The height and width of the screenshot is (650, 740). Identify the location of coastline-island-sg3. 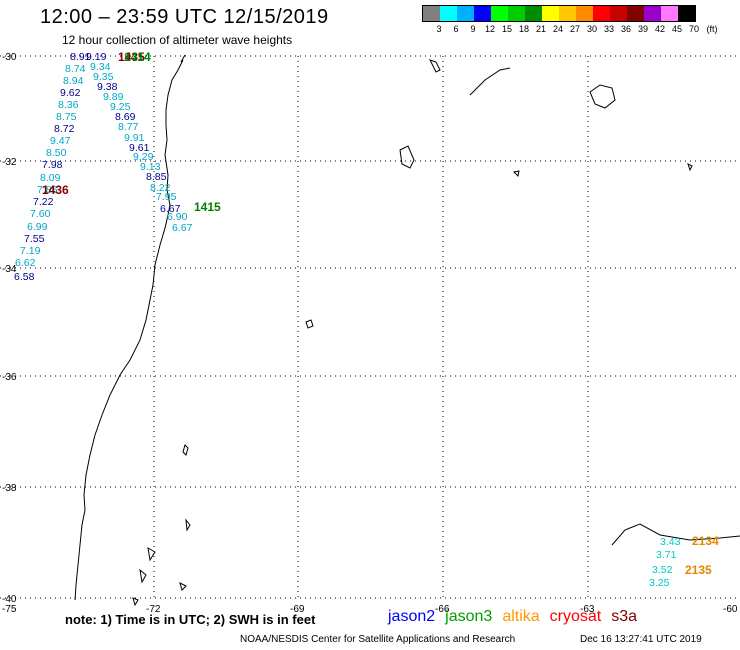
(602, 96).